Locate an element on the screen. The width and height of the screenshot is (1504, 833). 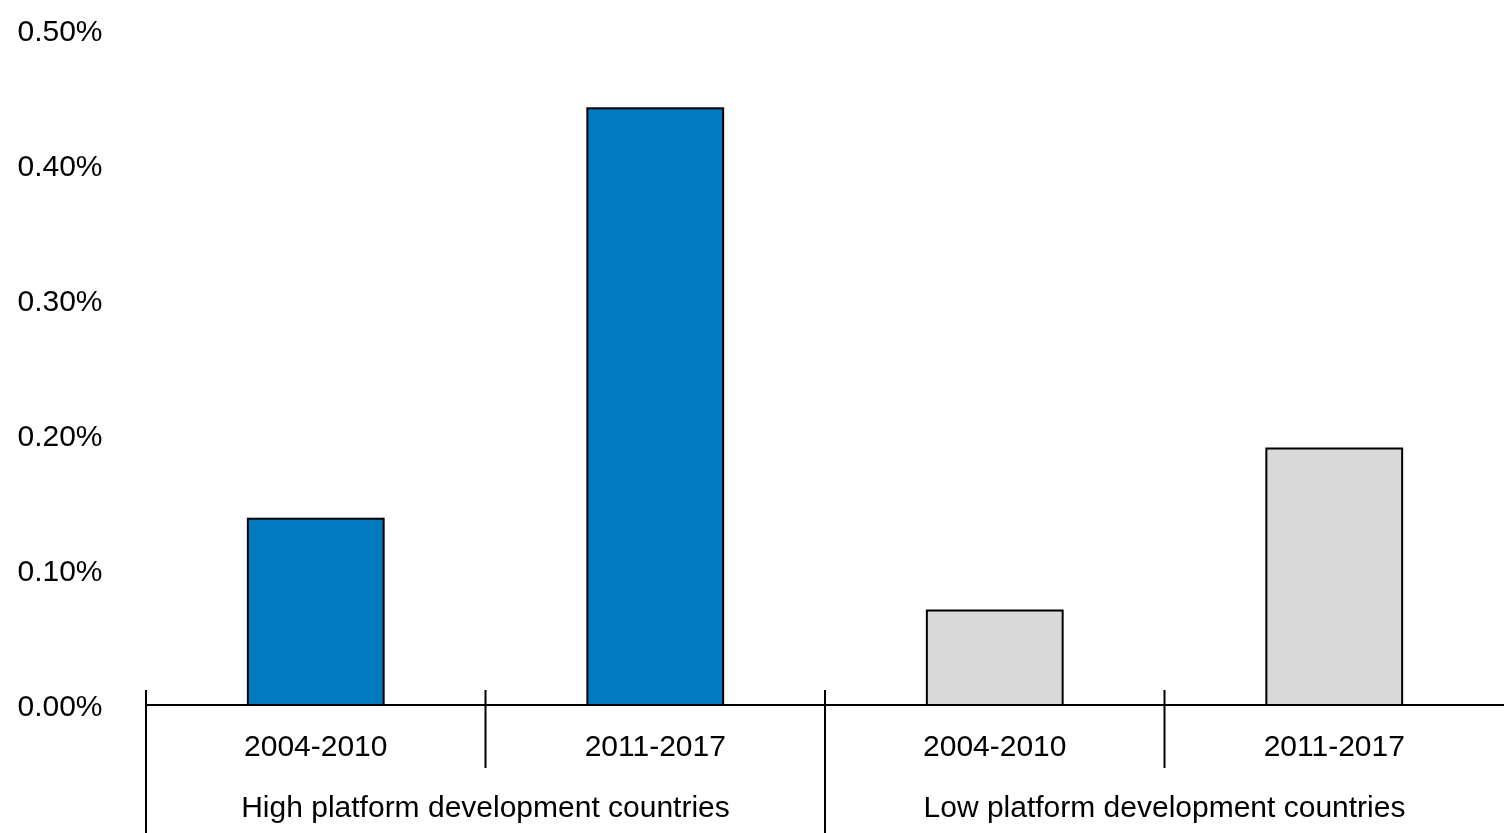
y-tick-label: 0.10% is located at coordinates (60, 570).